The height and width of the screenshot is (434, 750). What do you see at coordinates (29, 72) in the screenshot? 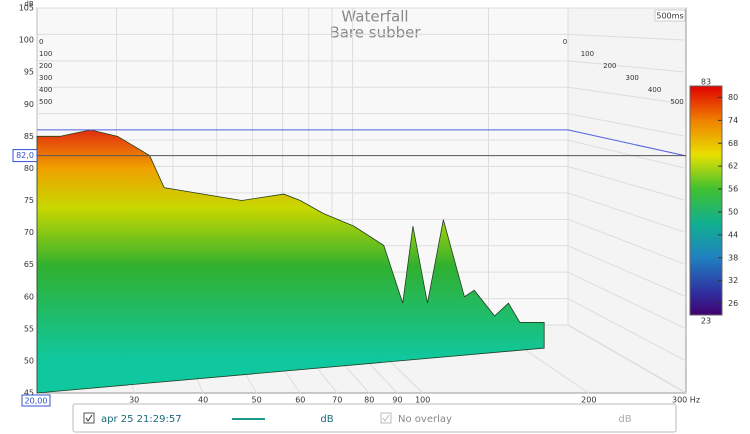
I see `y-tick-label: 95` at bounding box center [29, 72].